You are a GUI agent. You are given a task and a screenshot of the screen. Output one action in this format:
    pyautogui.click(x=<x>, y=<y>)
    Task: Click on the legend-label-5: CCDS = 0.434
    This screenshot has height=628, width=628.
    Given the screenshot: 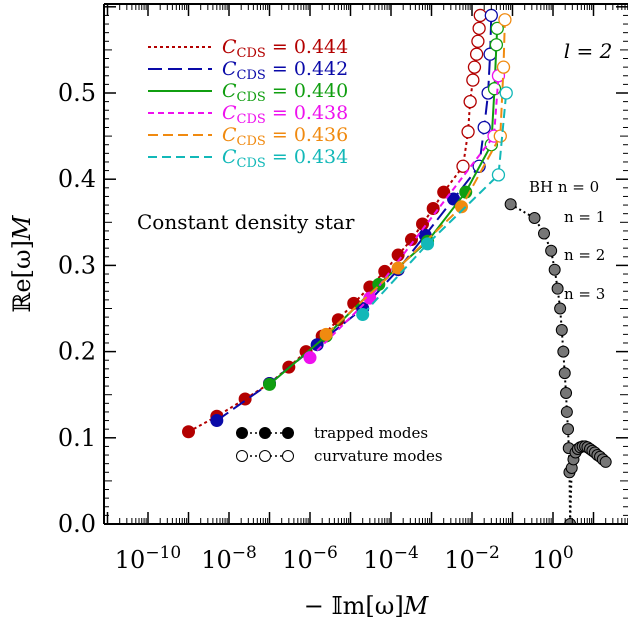 What is the action you would take?
    pyautogui.click(x=285, y=158)
    